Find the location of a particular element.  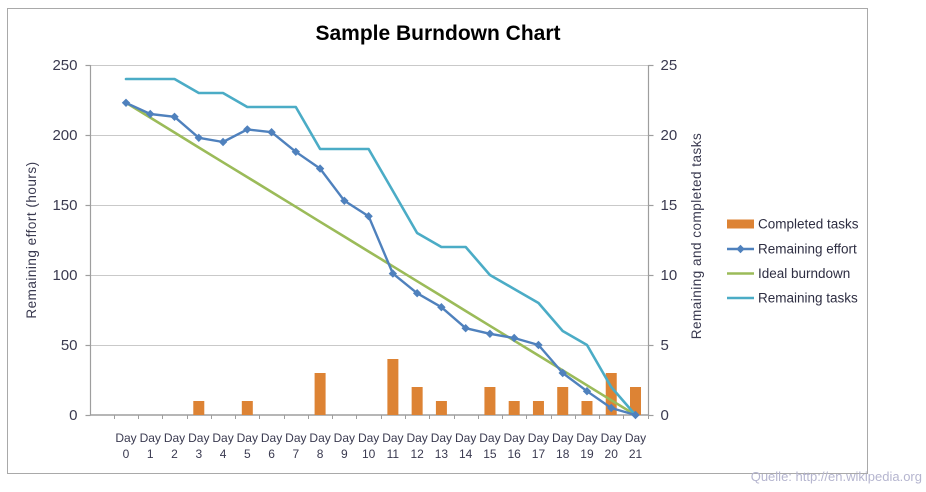

x-axis-day-number: 18 is located at coordinates (563, 454).